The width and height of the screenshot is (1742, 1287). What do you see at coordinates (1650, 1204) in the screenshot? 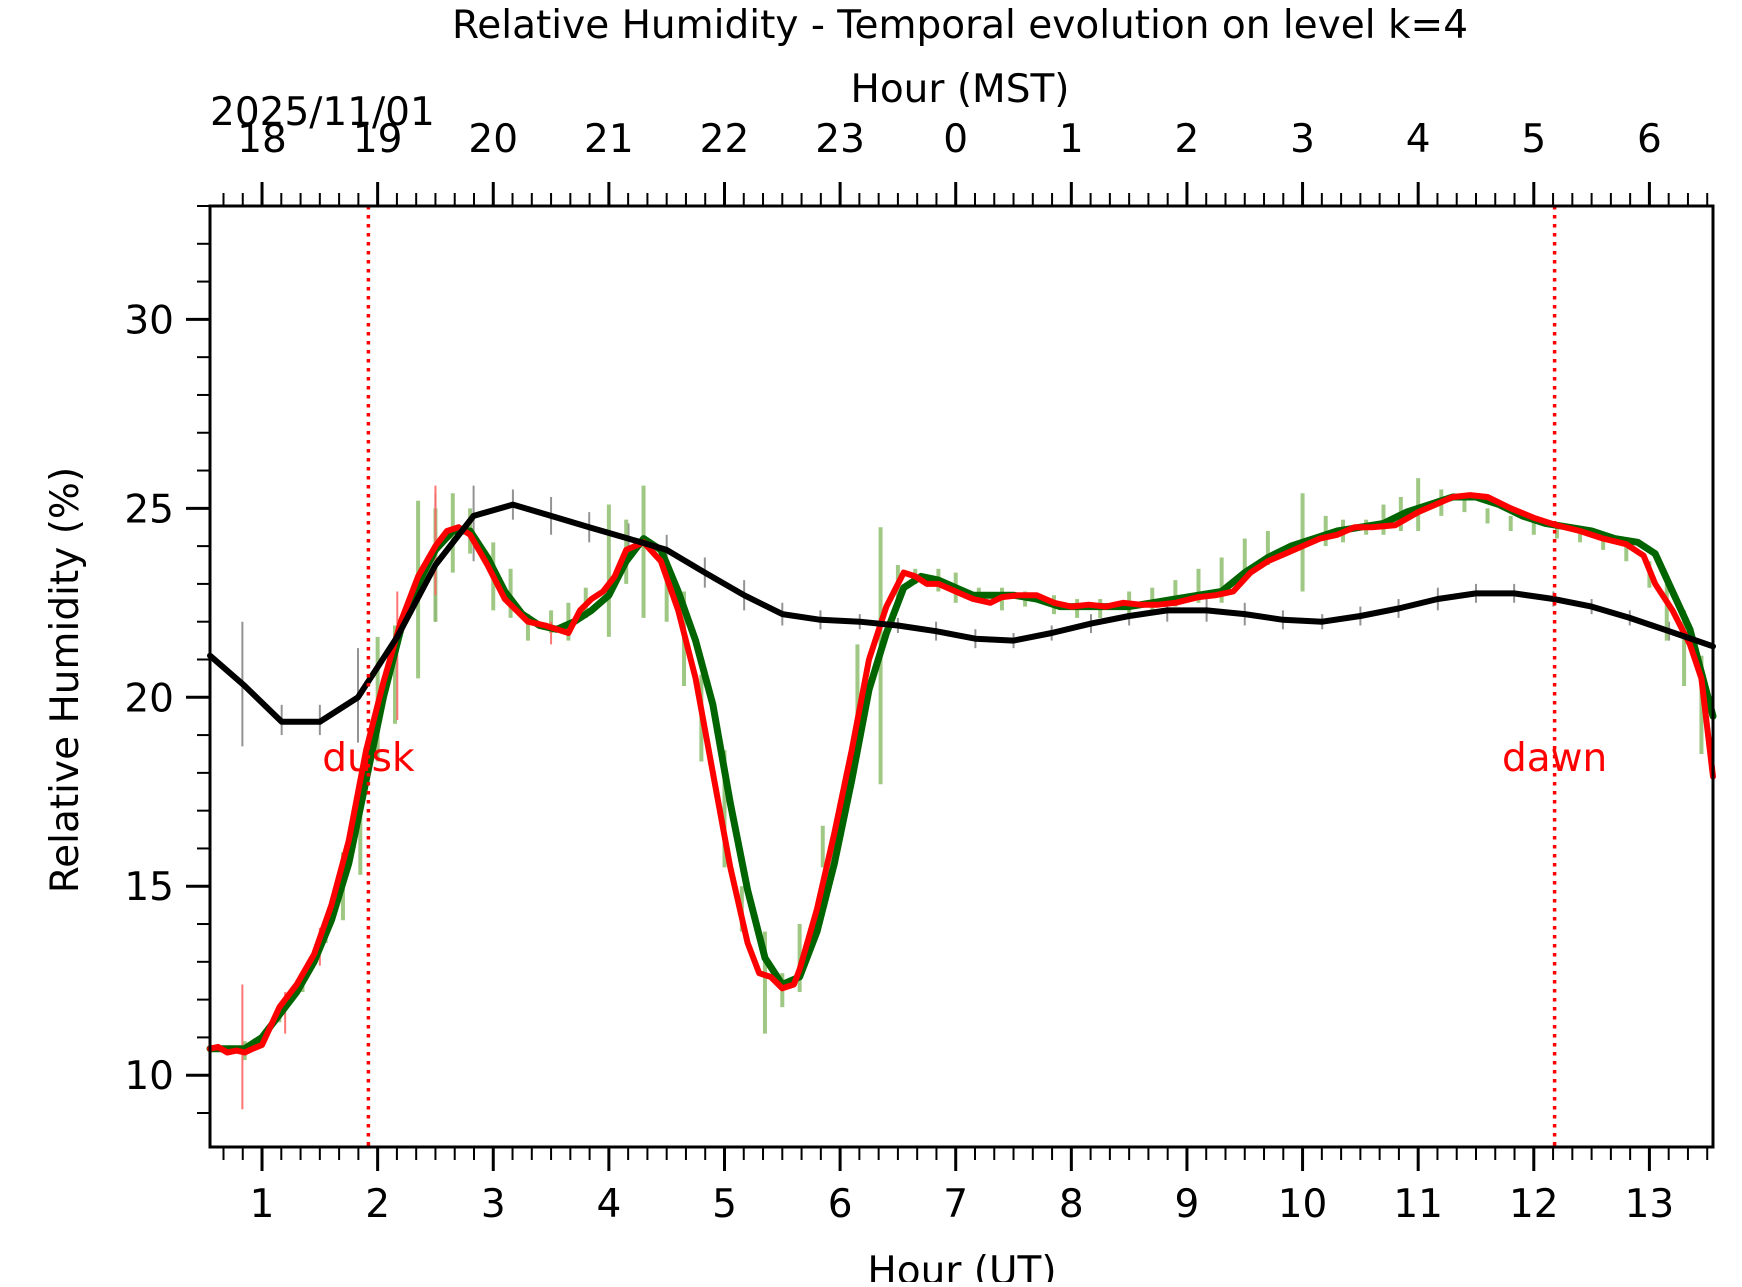
I see `x-tick-label: 13` at bounding box center [1650, 1204].